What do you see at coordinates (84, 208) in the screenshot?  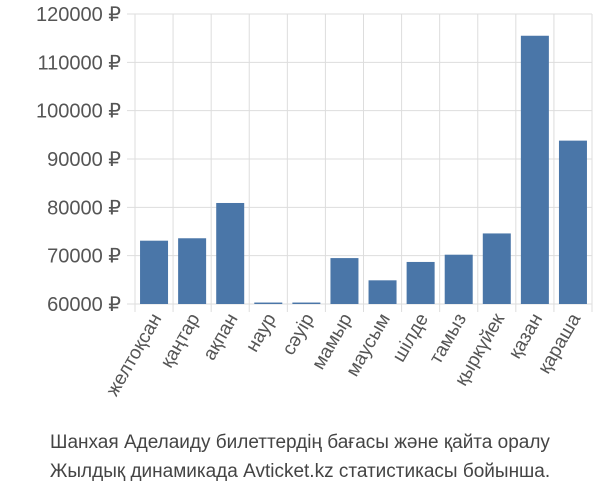 I see `y-tick-label: 80000 ₽` at bounding box center [84, 208].